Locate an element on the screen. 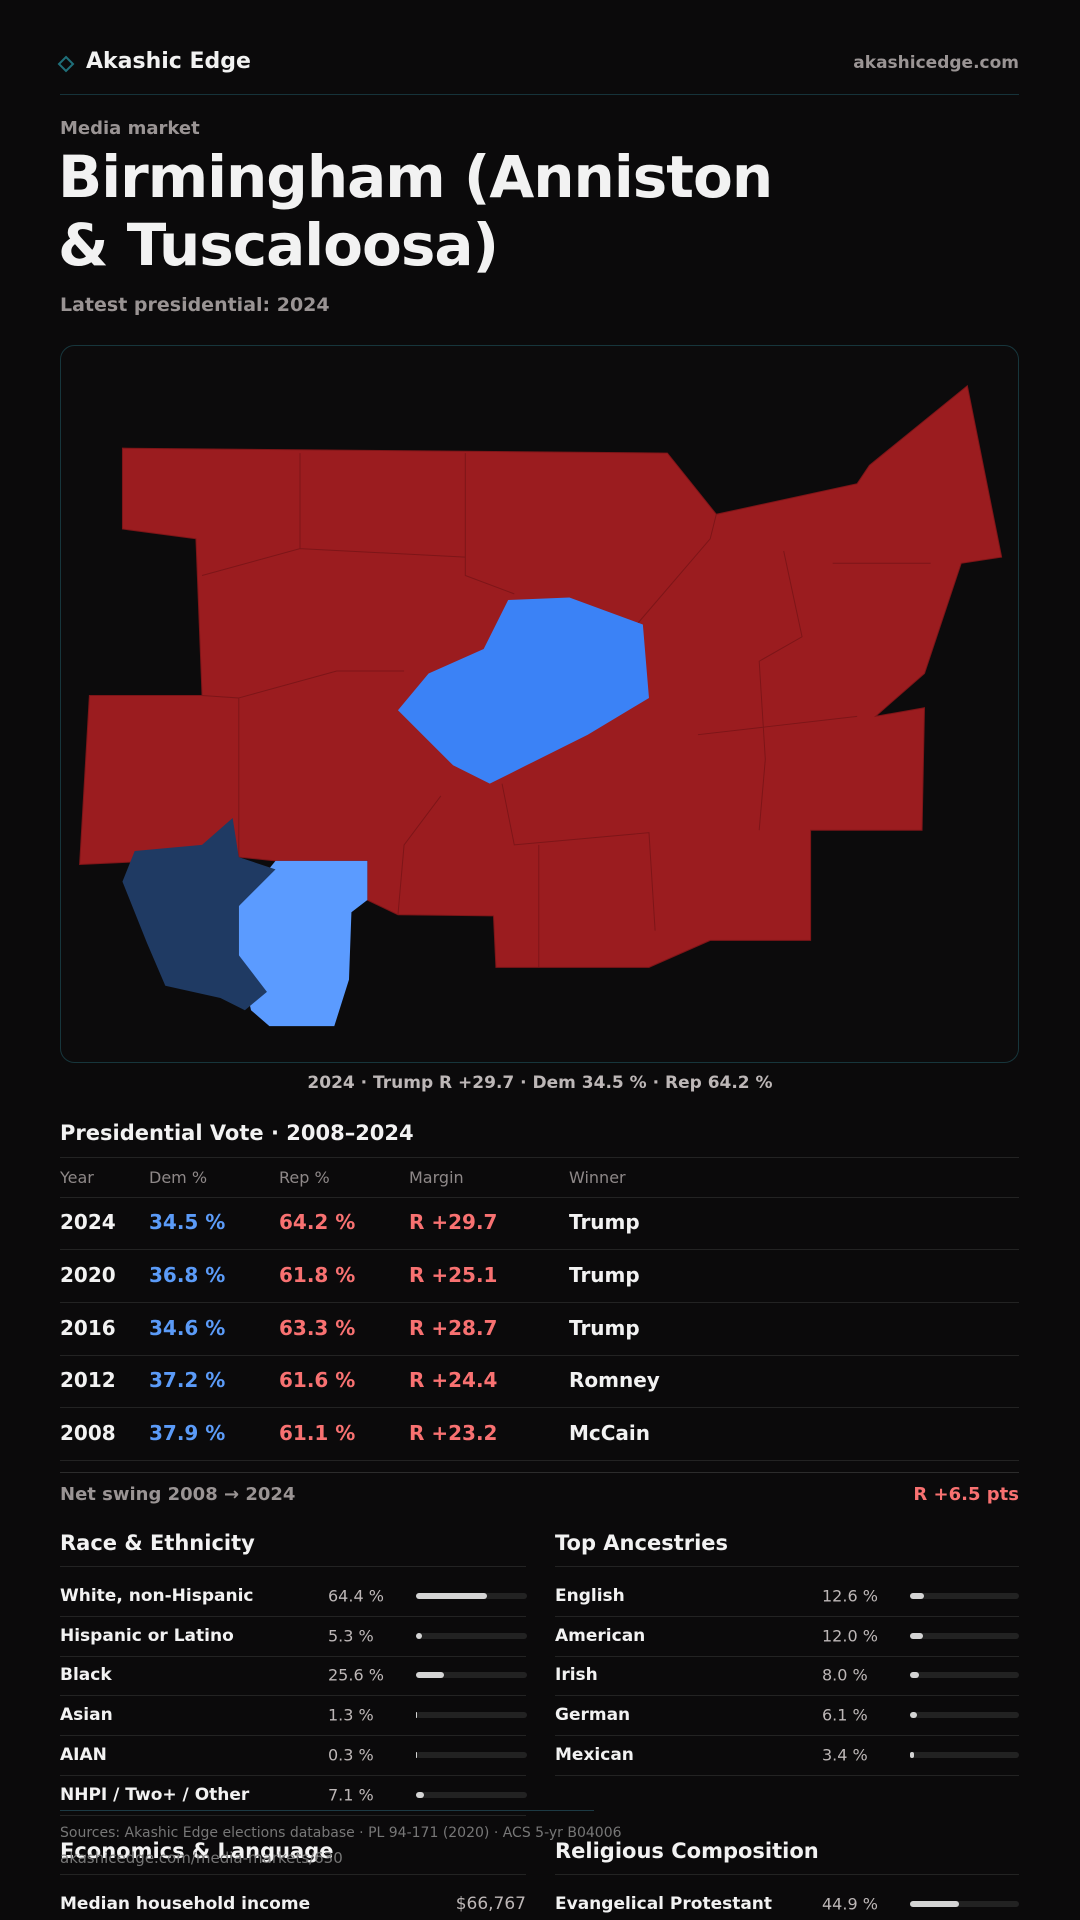 Image resolution: width=1080 pixels, height=1920 pixels. net-swing-label: Net swing 2008 → 2024 is located at coordinates (178, 1494).